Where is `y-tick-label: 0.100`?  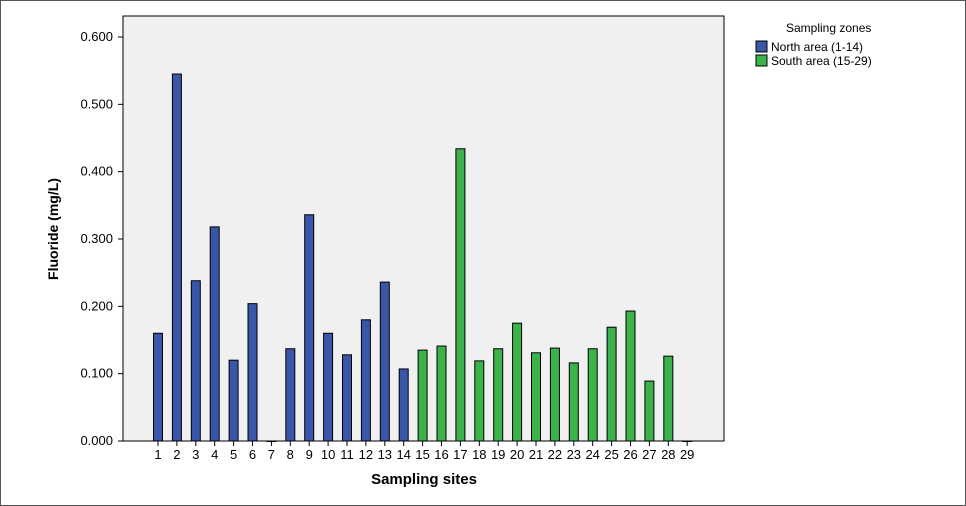 y-tick-label: 0.100 is located at coordinates (96, 373).